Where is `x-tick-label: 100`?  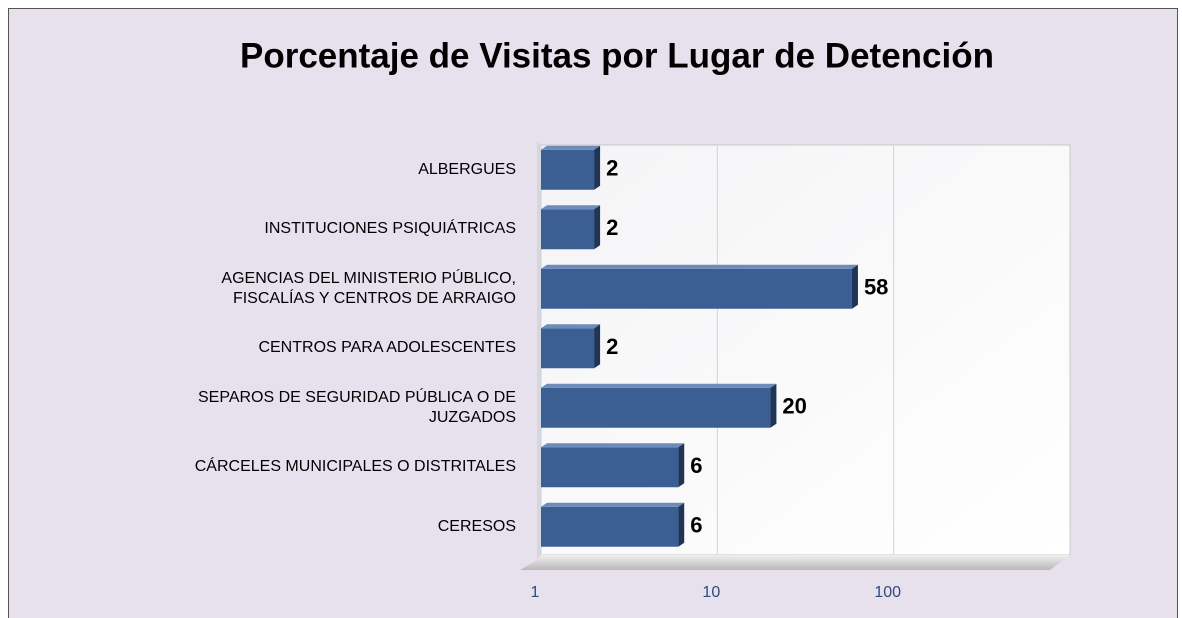 x-tick-label: 100 is located at coordinates (887, 592).